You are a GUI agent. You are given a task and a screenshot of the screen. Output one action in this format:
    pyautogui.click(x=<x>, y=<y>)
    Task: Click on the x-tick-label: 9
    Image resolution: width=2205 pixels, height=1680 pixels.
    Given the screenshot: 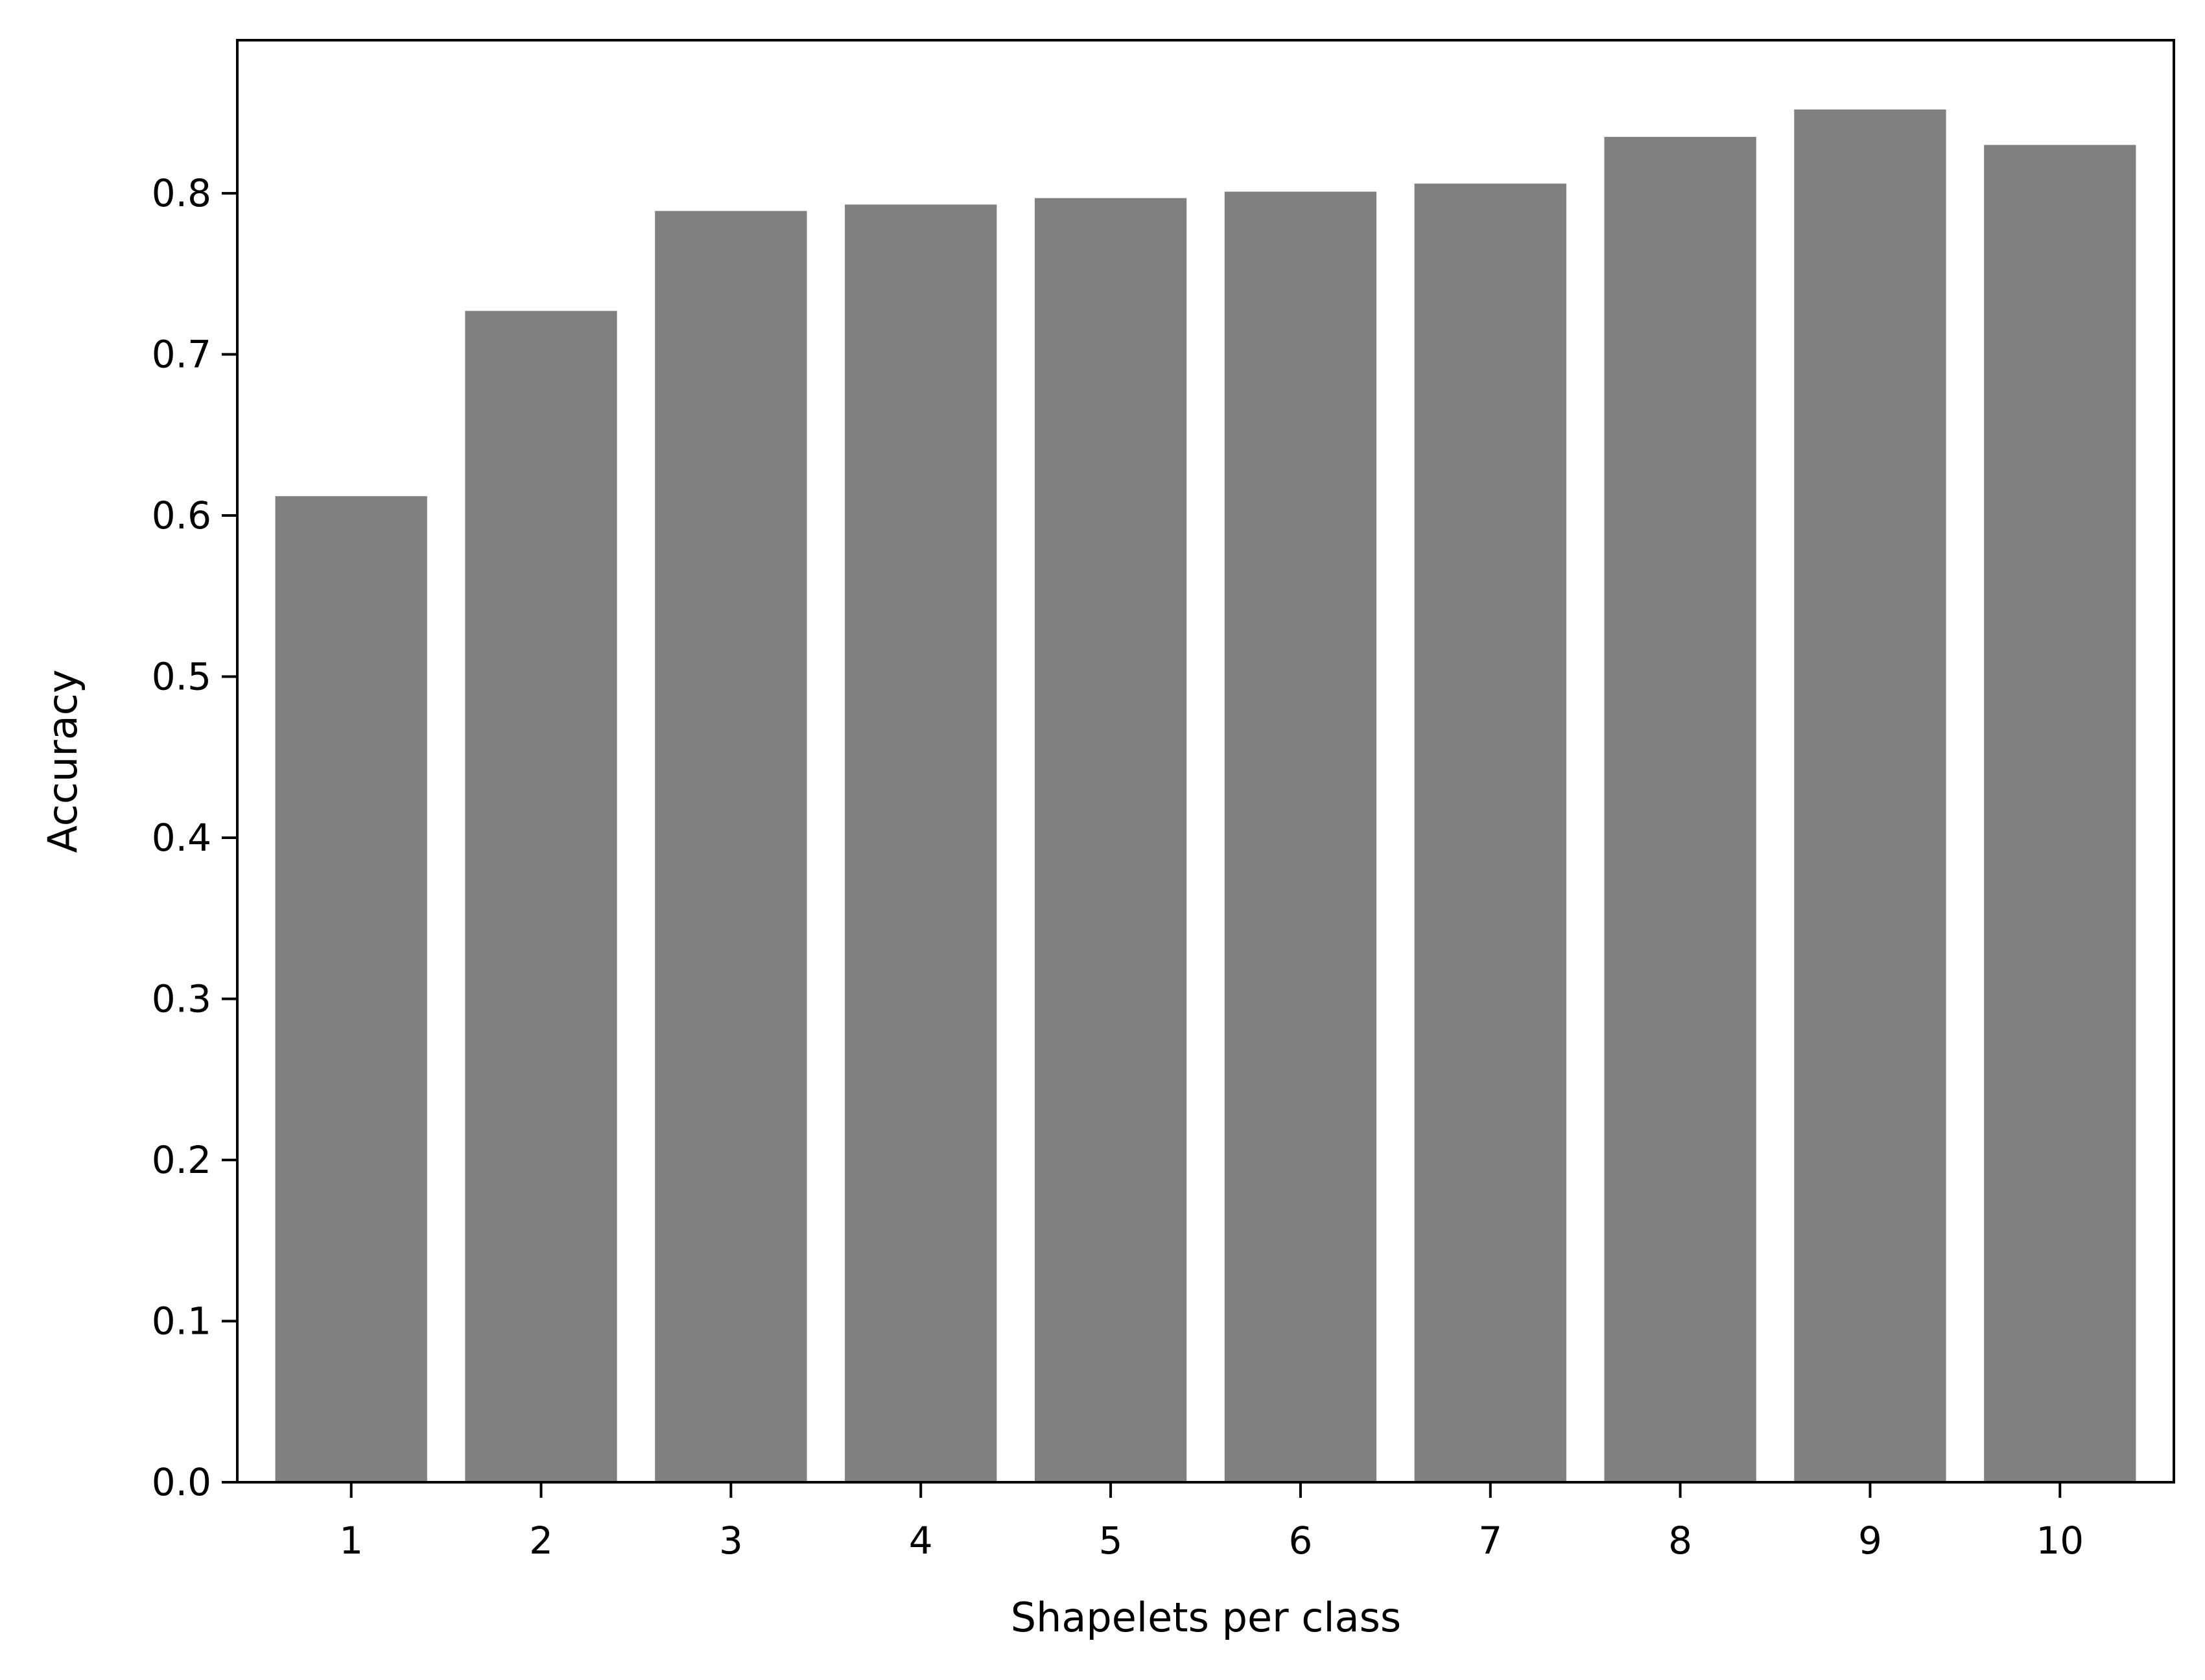 What is the action you would take?
    pyautogui.click(x=1870, y=1541)
    